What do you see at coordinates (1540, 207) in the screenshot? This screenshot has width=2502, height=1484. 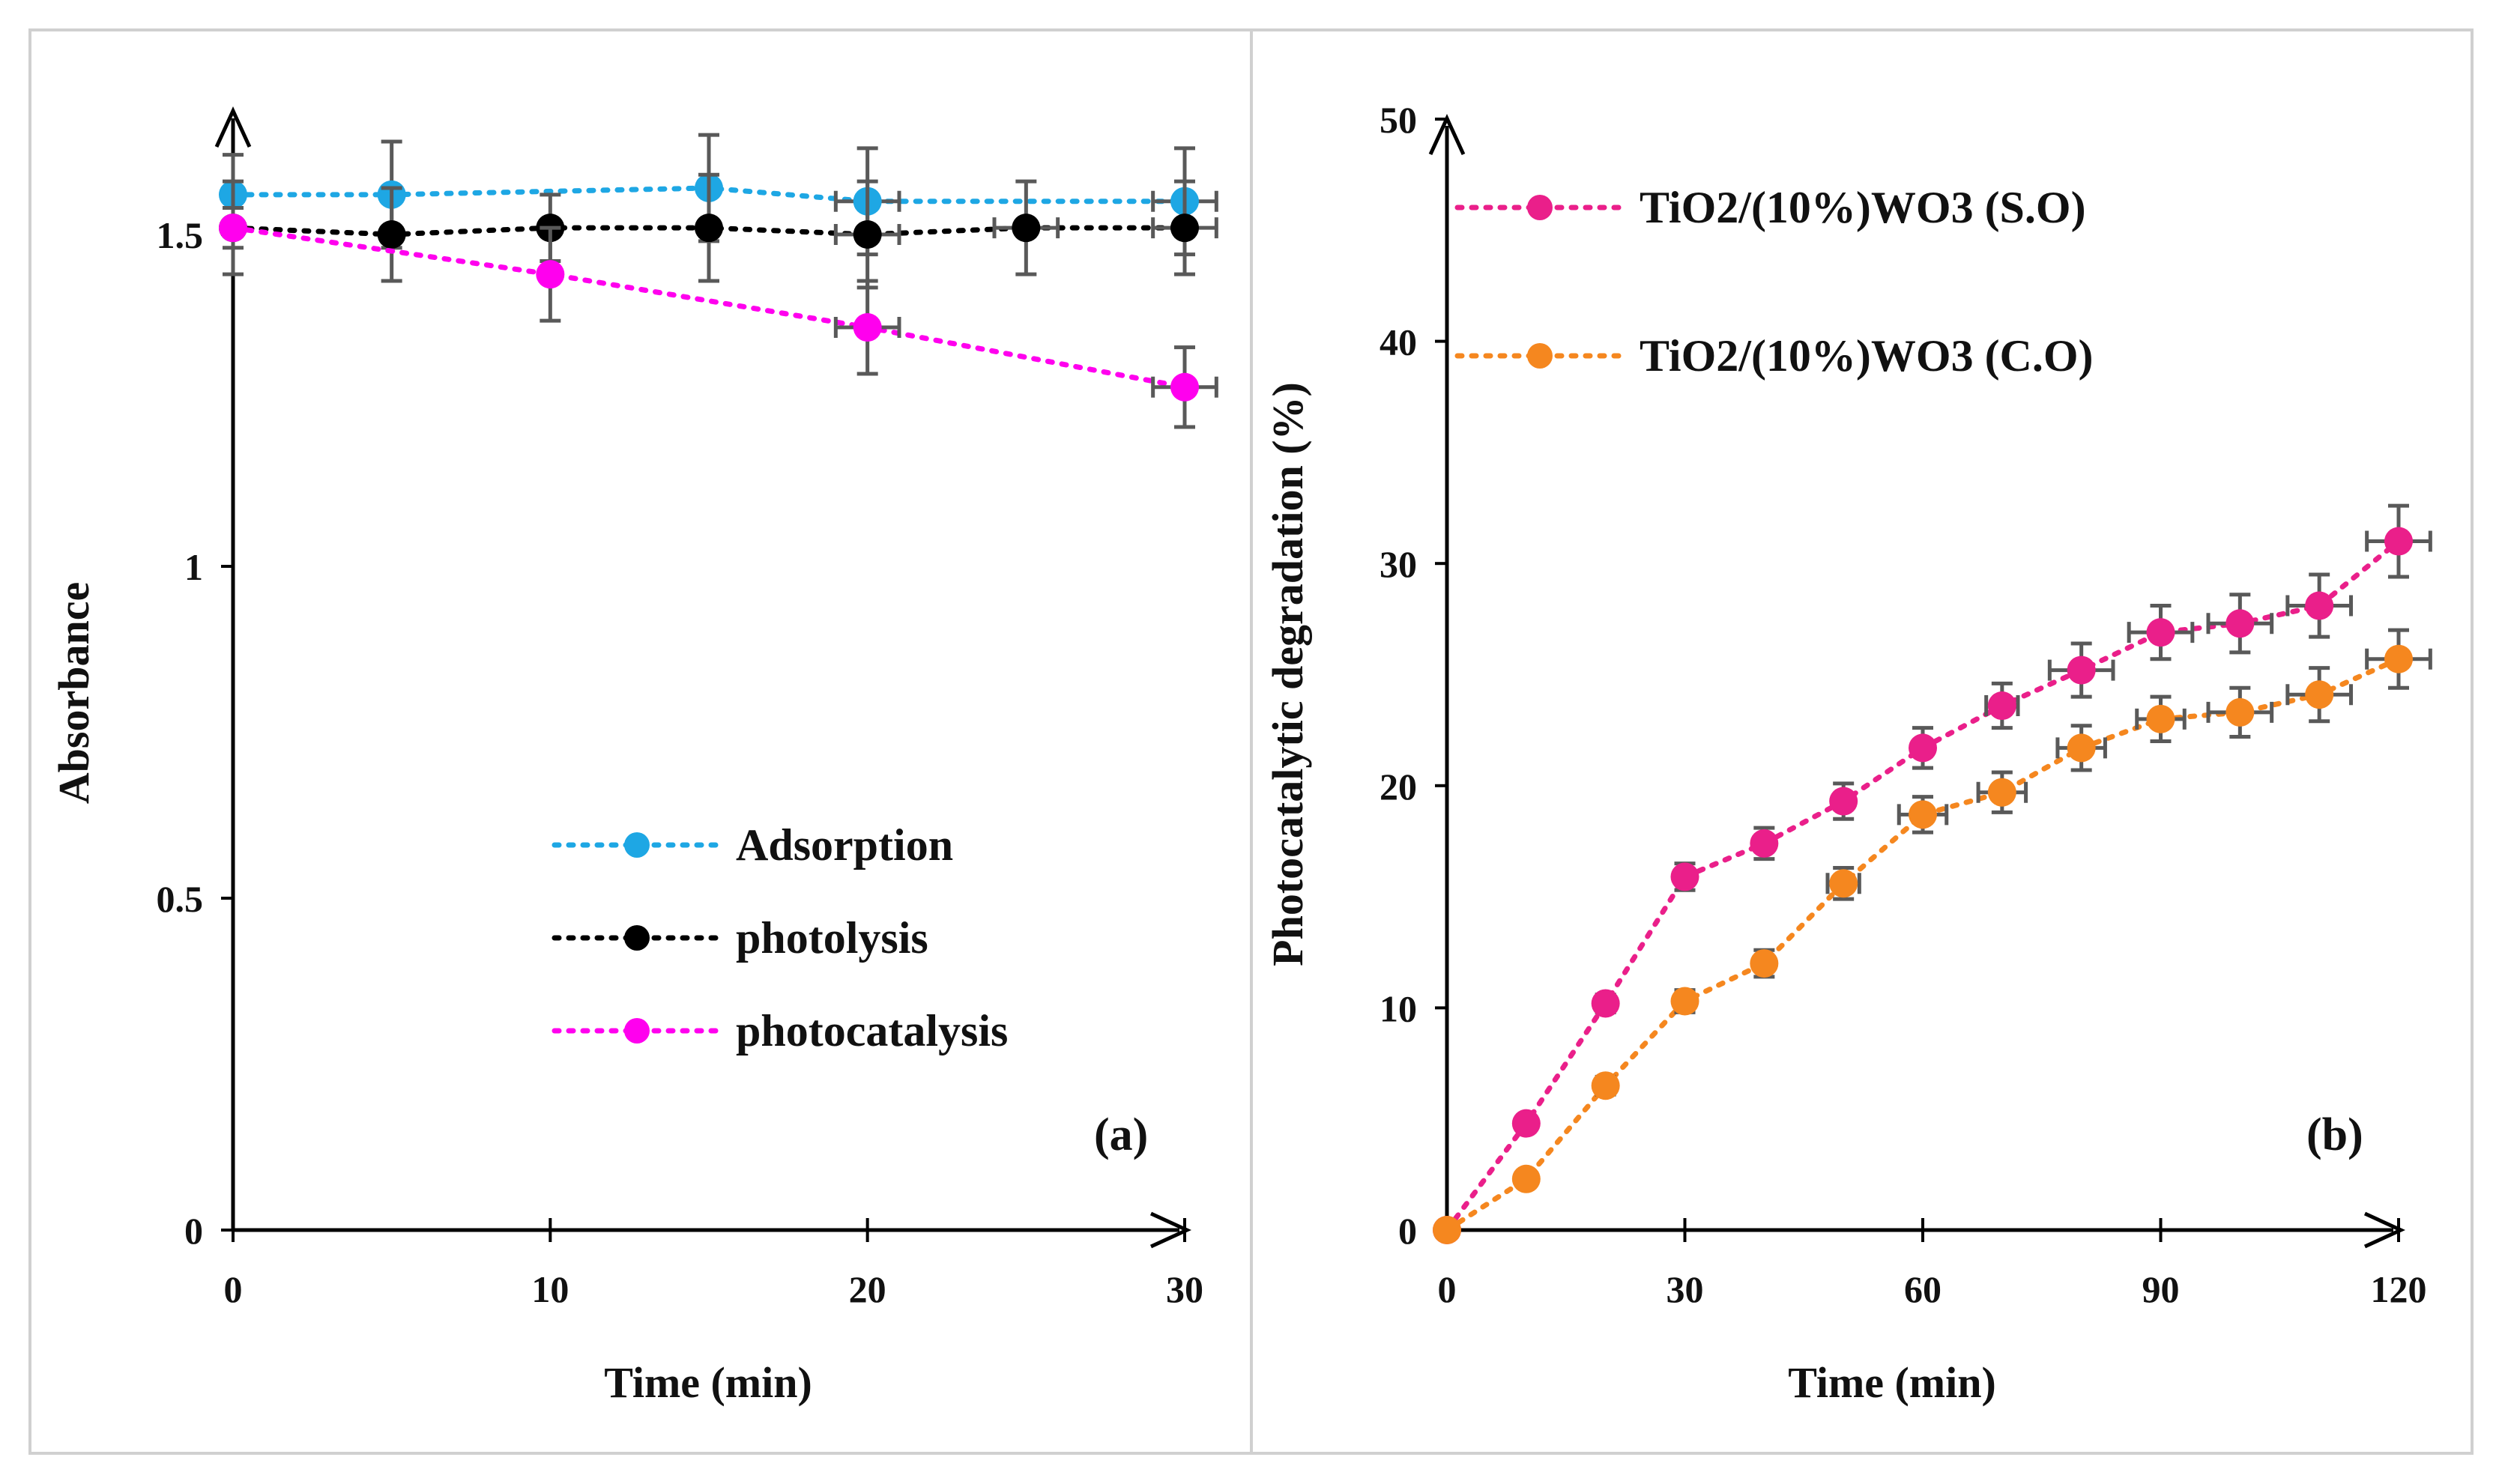 I see `legend-so-marker` at bounding box center [1540, 207].